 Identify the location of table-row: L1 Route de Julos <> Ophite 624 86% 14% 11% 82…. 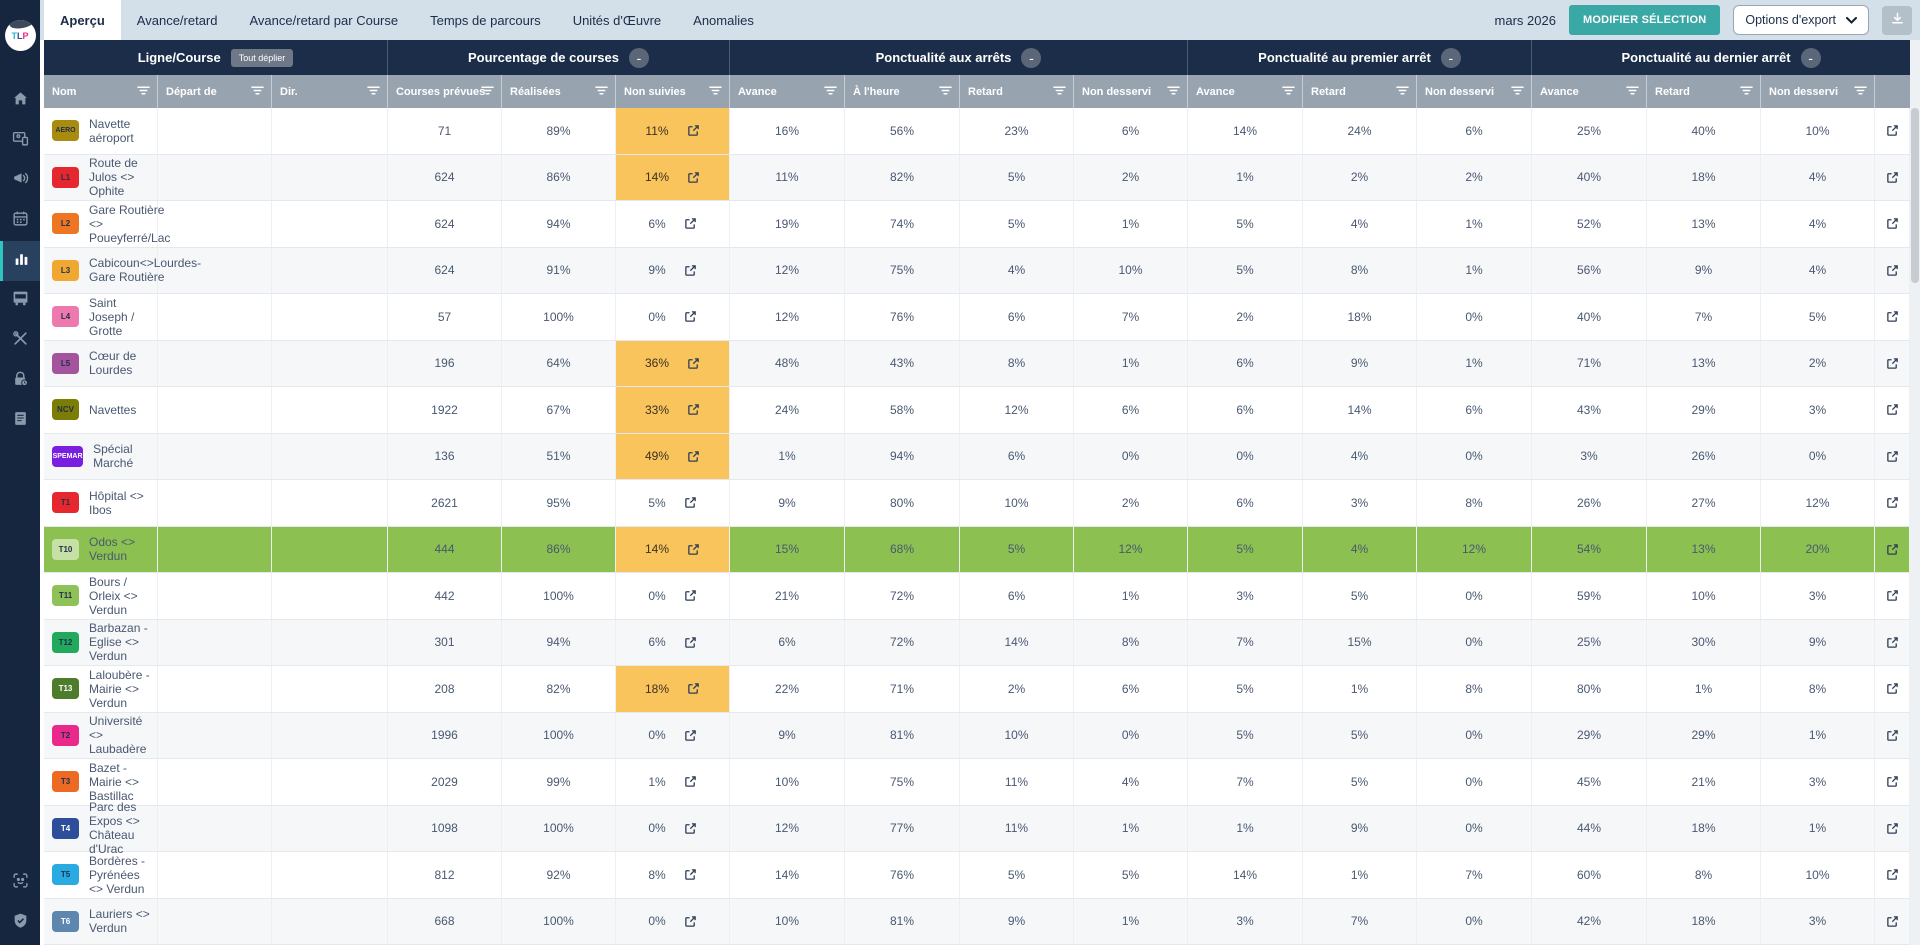
(977, 177).